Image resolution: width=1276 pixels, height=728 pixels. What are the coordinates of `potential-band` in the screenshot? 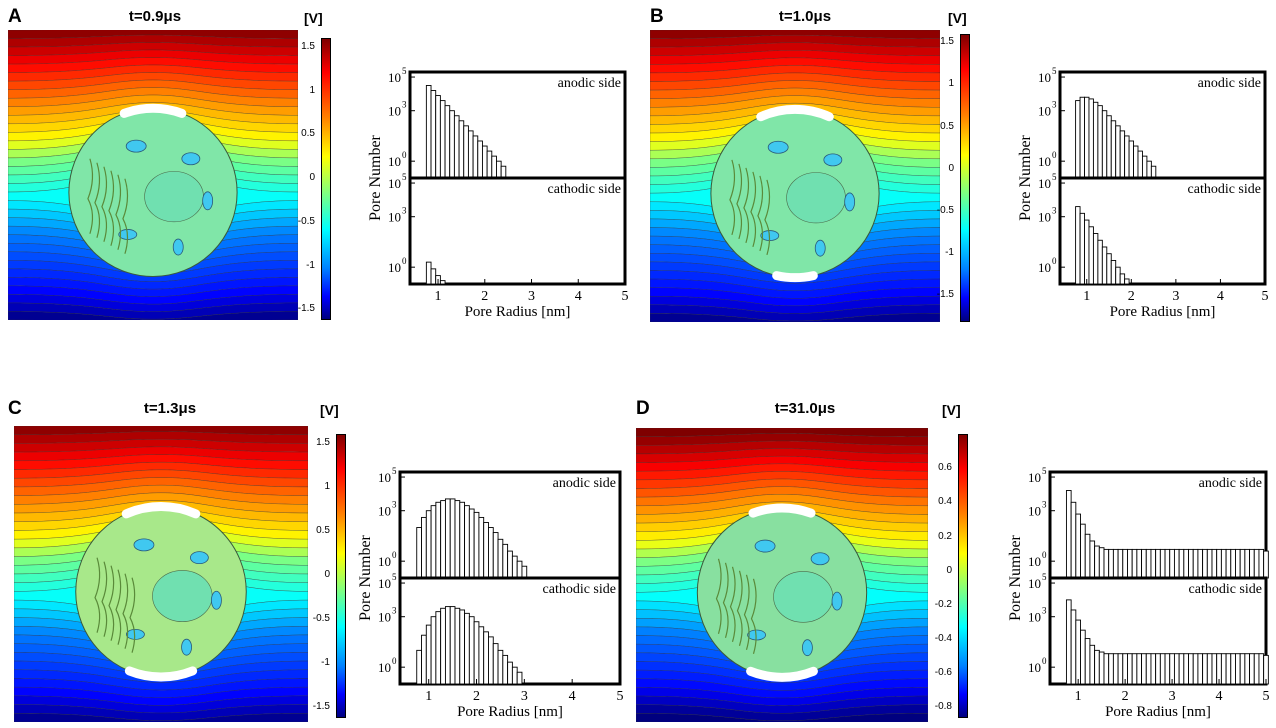 It's located at (161, 717).